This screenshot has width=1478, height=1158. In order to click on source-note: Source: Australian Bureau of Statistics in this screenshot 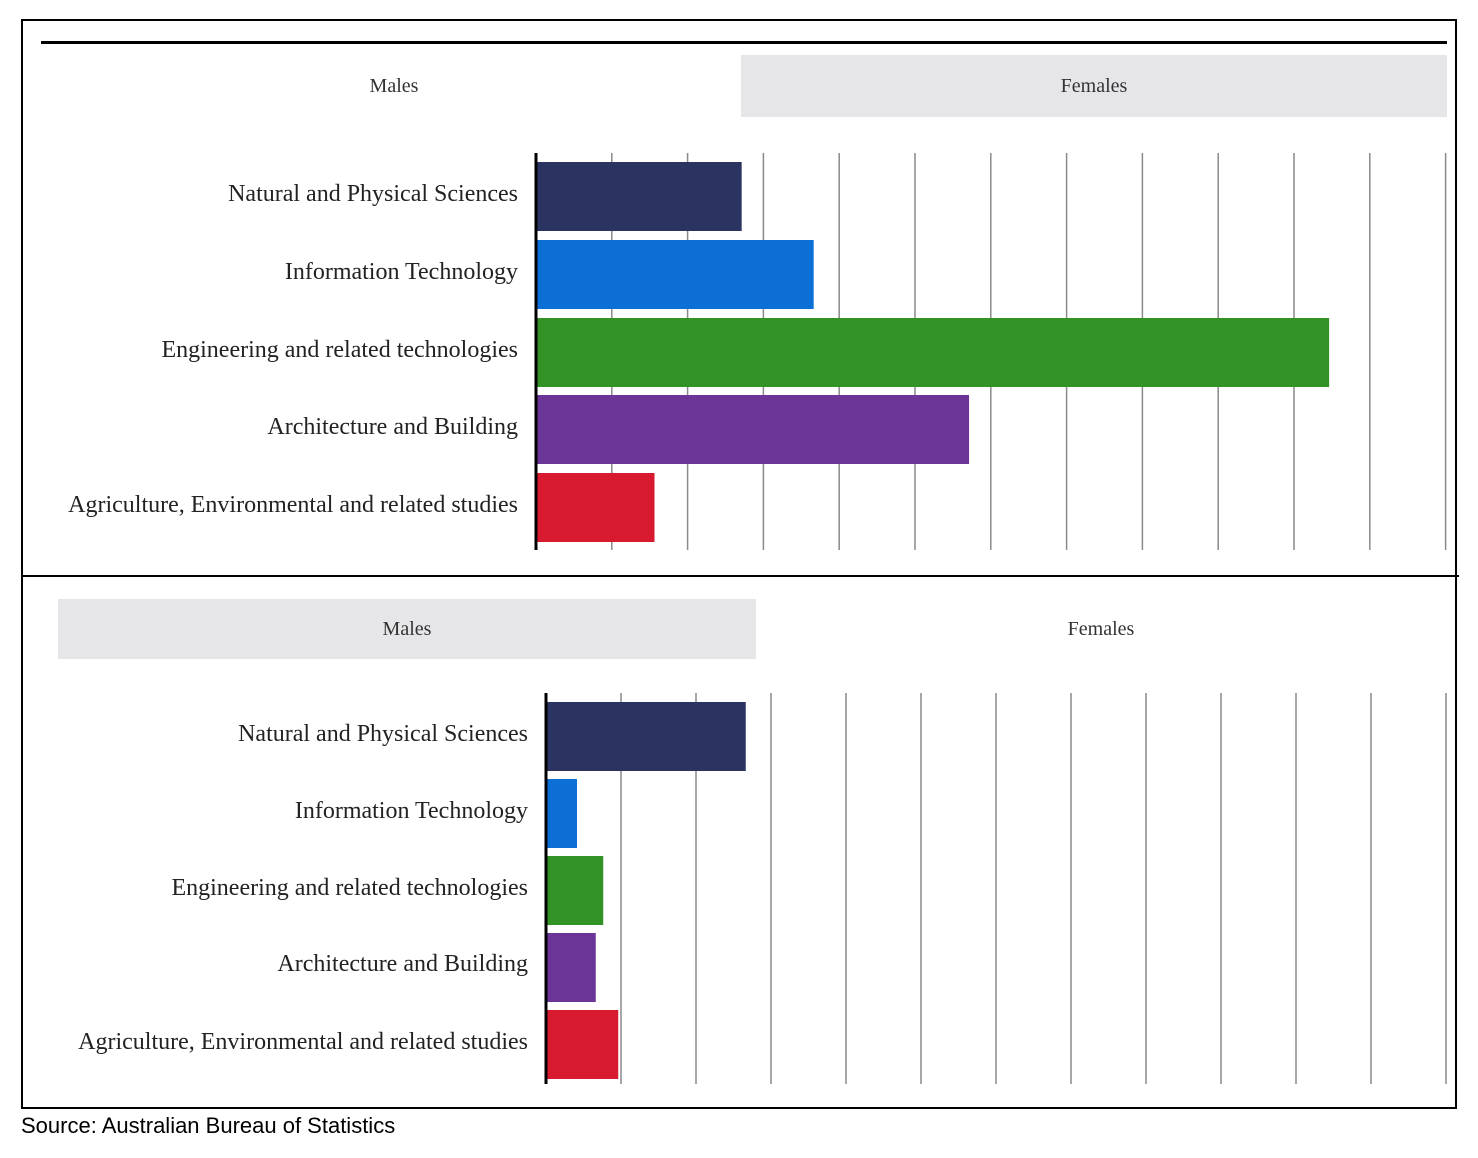, I will do `click(208, 1125)`.